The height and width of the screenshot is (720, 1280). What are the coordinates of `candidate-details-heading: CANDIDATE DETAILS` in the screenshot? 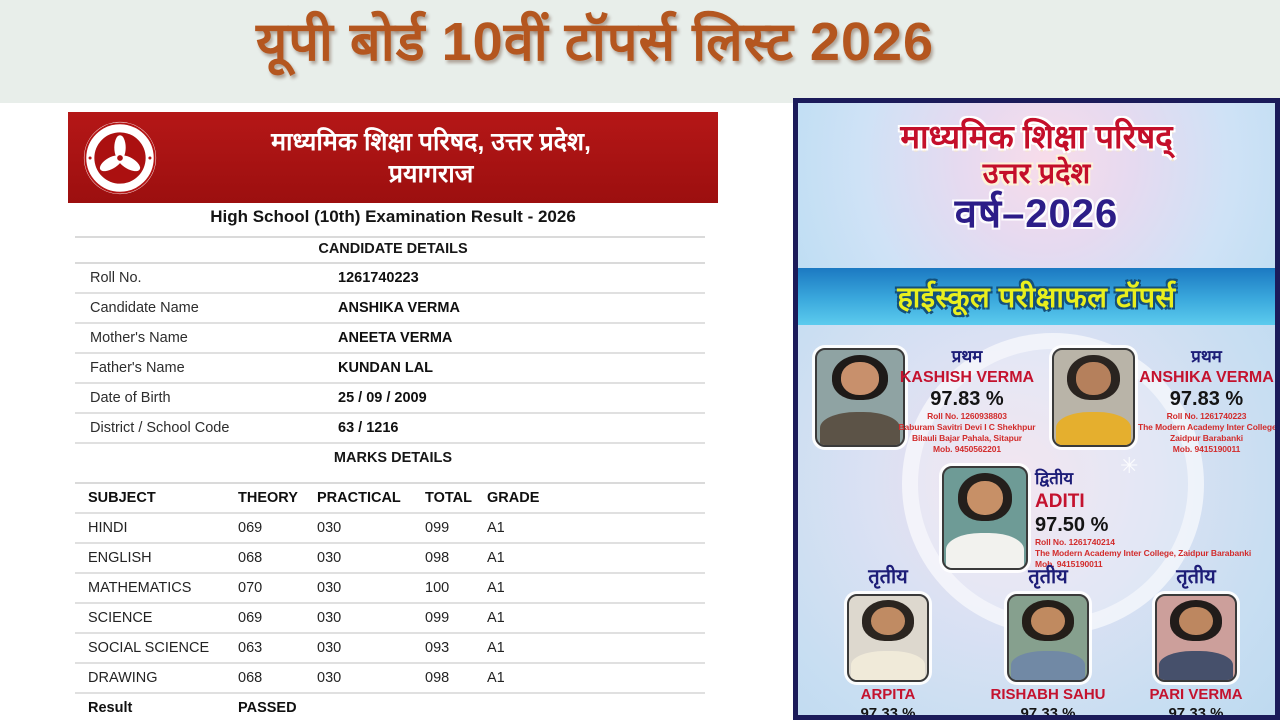 It's located at (393, 249).